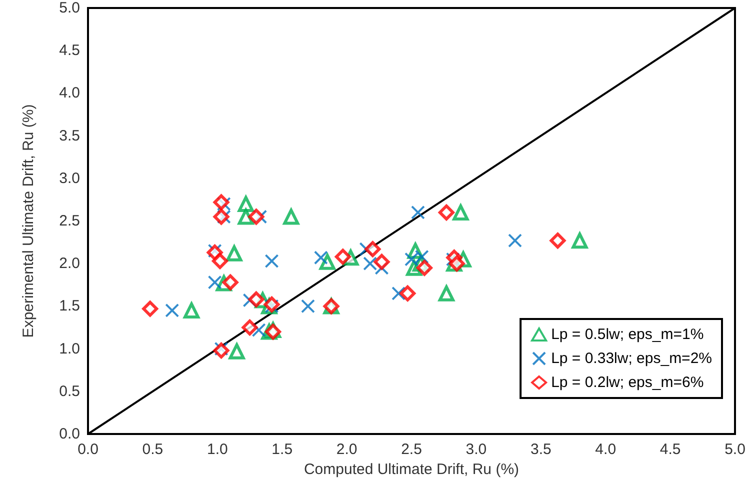 Image resolution: width=750 pixels, height=498 pixels. Describe the element at coordinates (735, 449) in the screenshot. I see `x-tick-label: 5.0` at that location.